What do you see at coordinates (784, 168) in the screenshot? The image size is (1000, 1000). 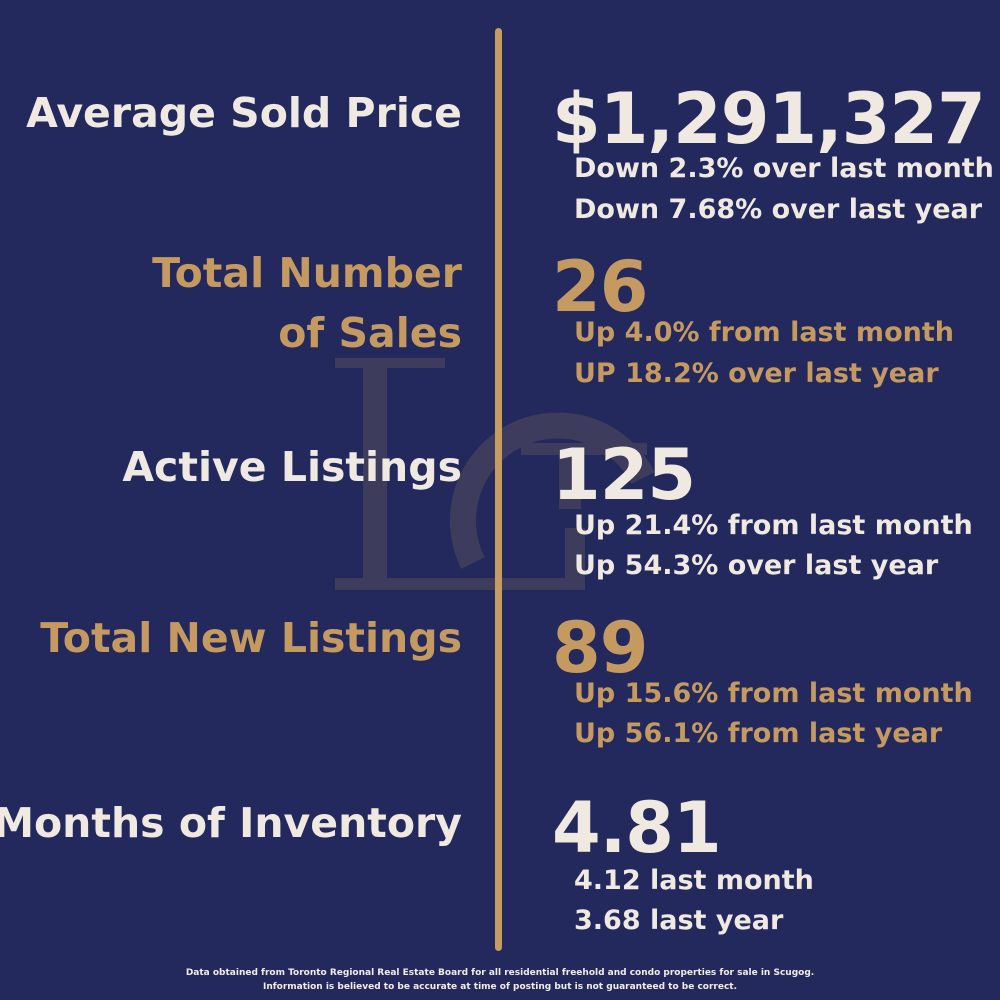 I see `average-sold-price-monthly-change: Down 2.3% over last month` at bounding box center [784, 168].